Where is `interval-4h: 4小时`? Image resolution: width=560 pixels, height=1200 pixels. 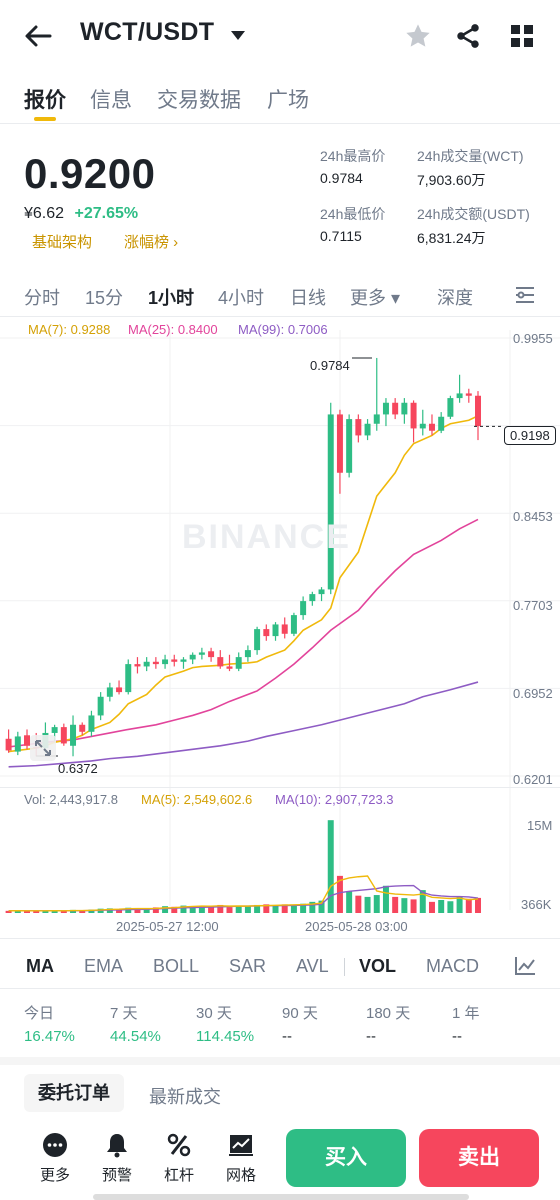 interval-4h: 4小时 is located at coordinates (241, 298).